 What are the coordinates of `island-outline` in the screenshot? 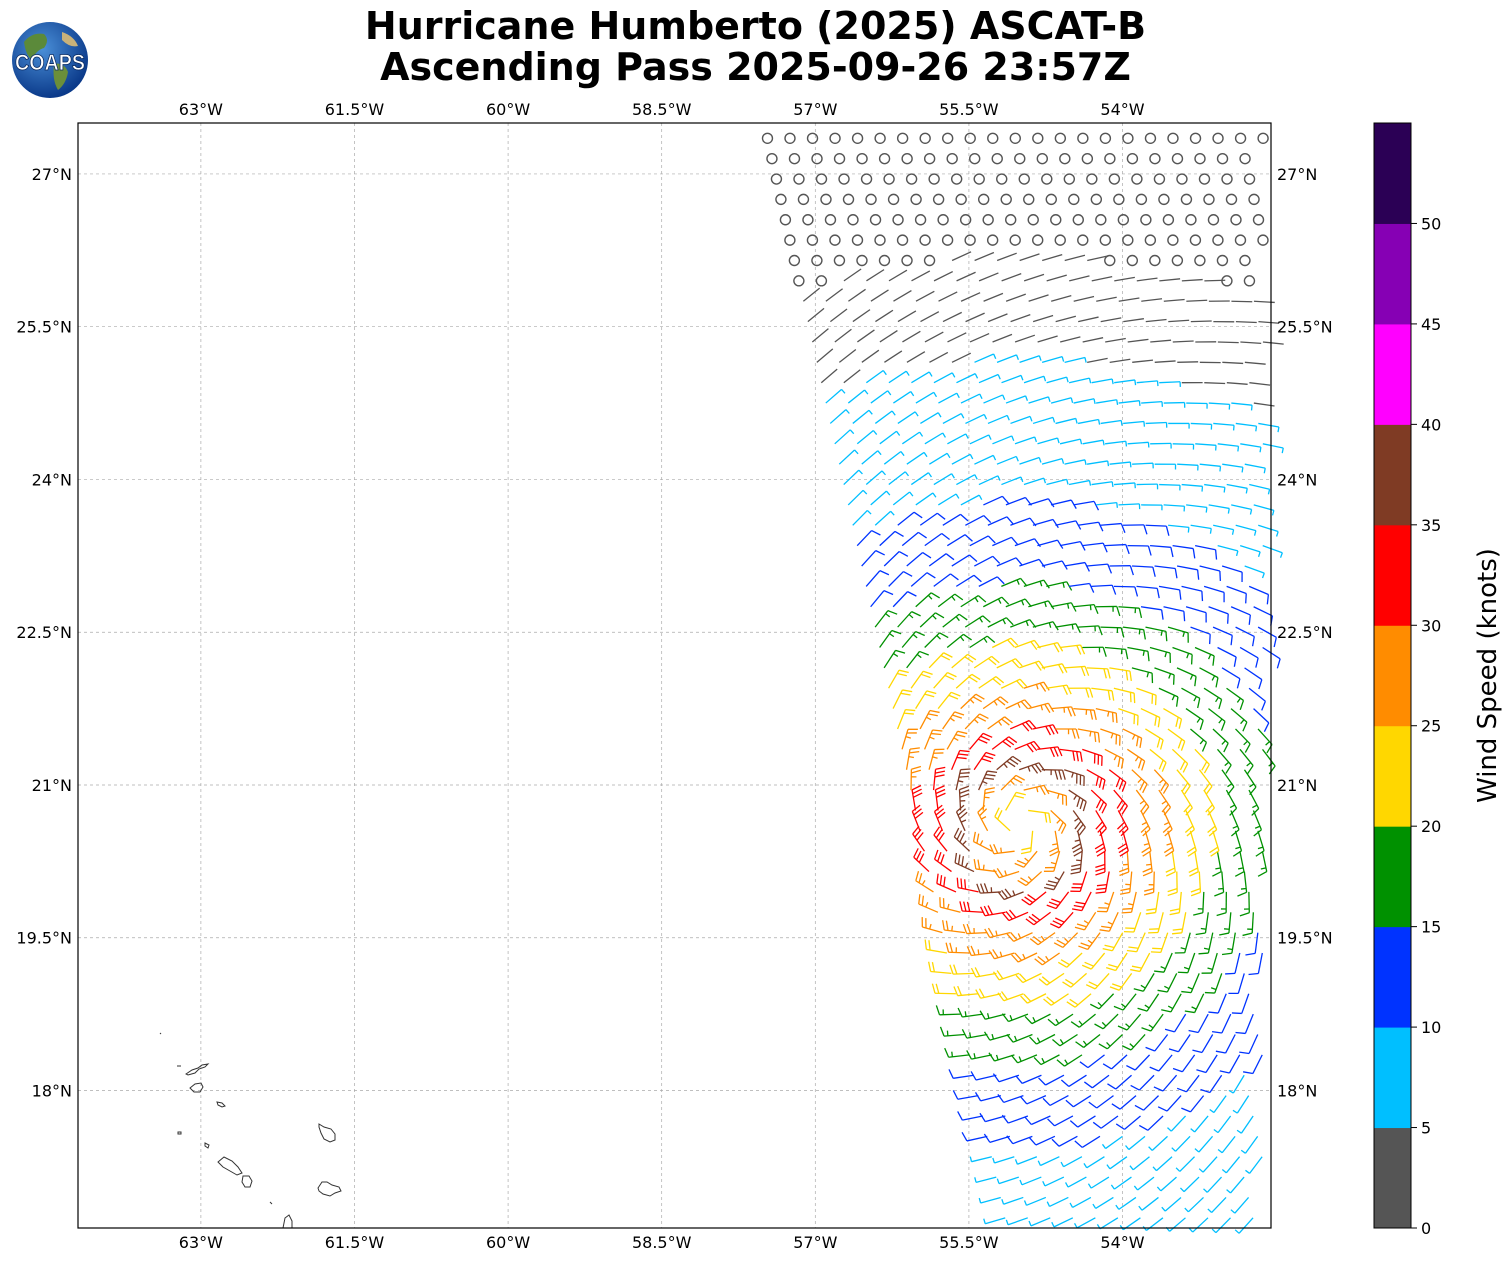 It's located at (329, 1189).